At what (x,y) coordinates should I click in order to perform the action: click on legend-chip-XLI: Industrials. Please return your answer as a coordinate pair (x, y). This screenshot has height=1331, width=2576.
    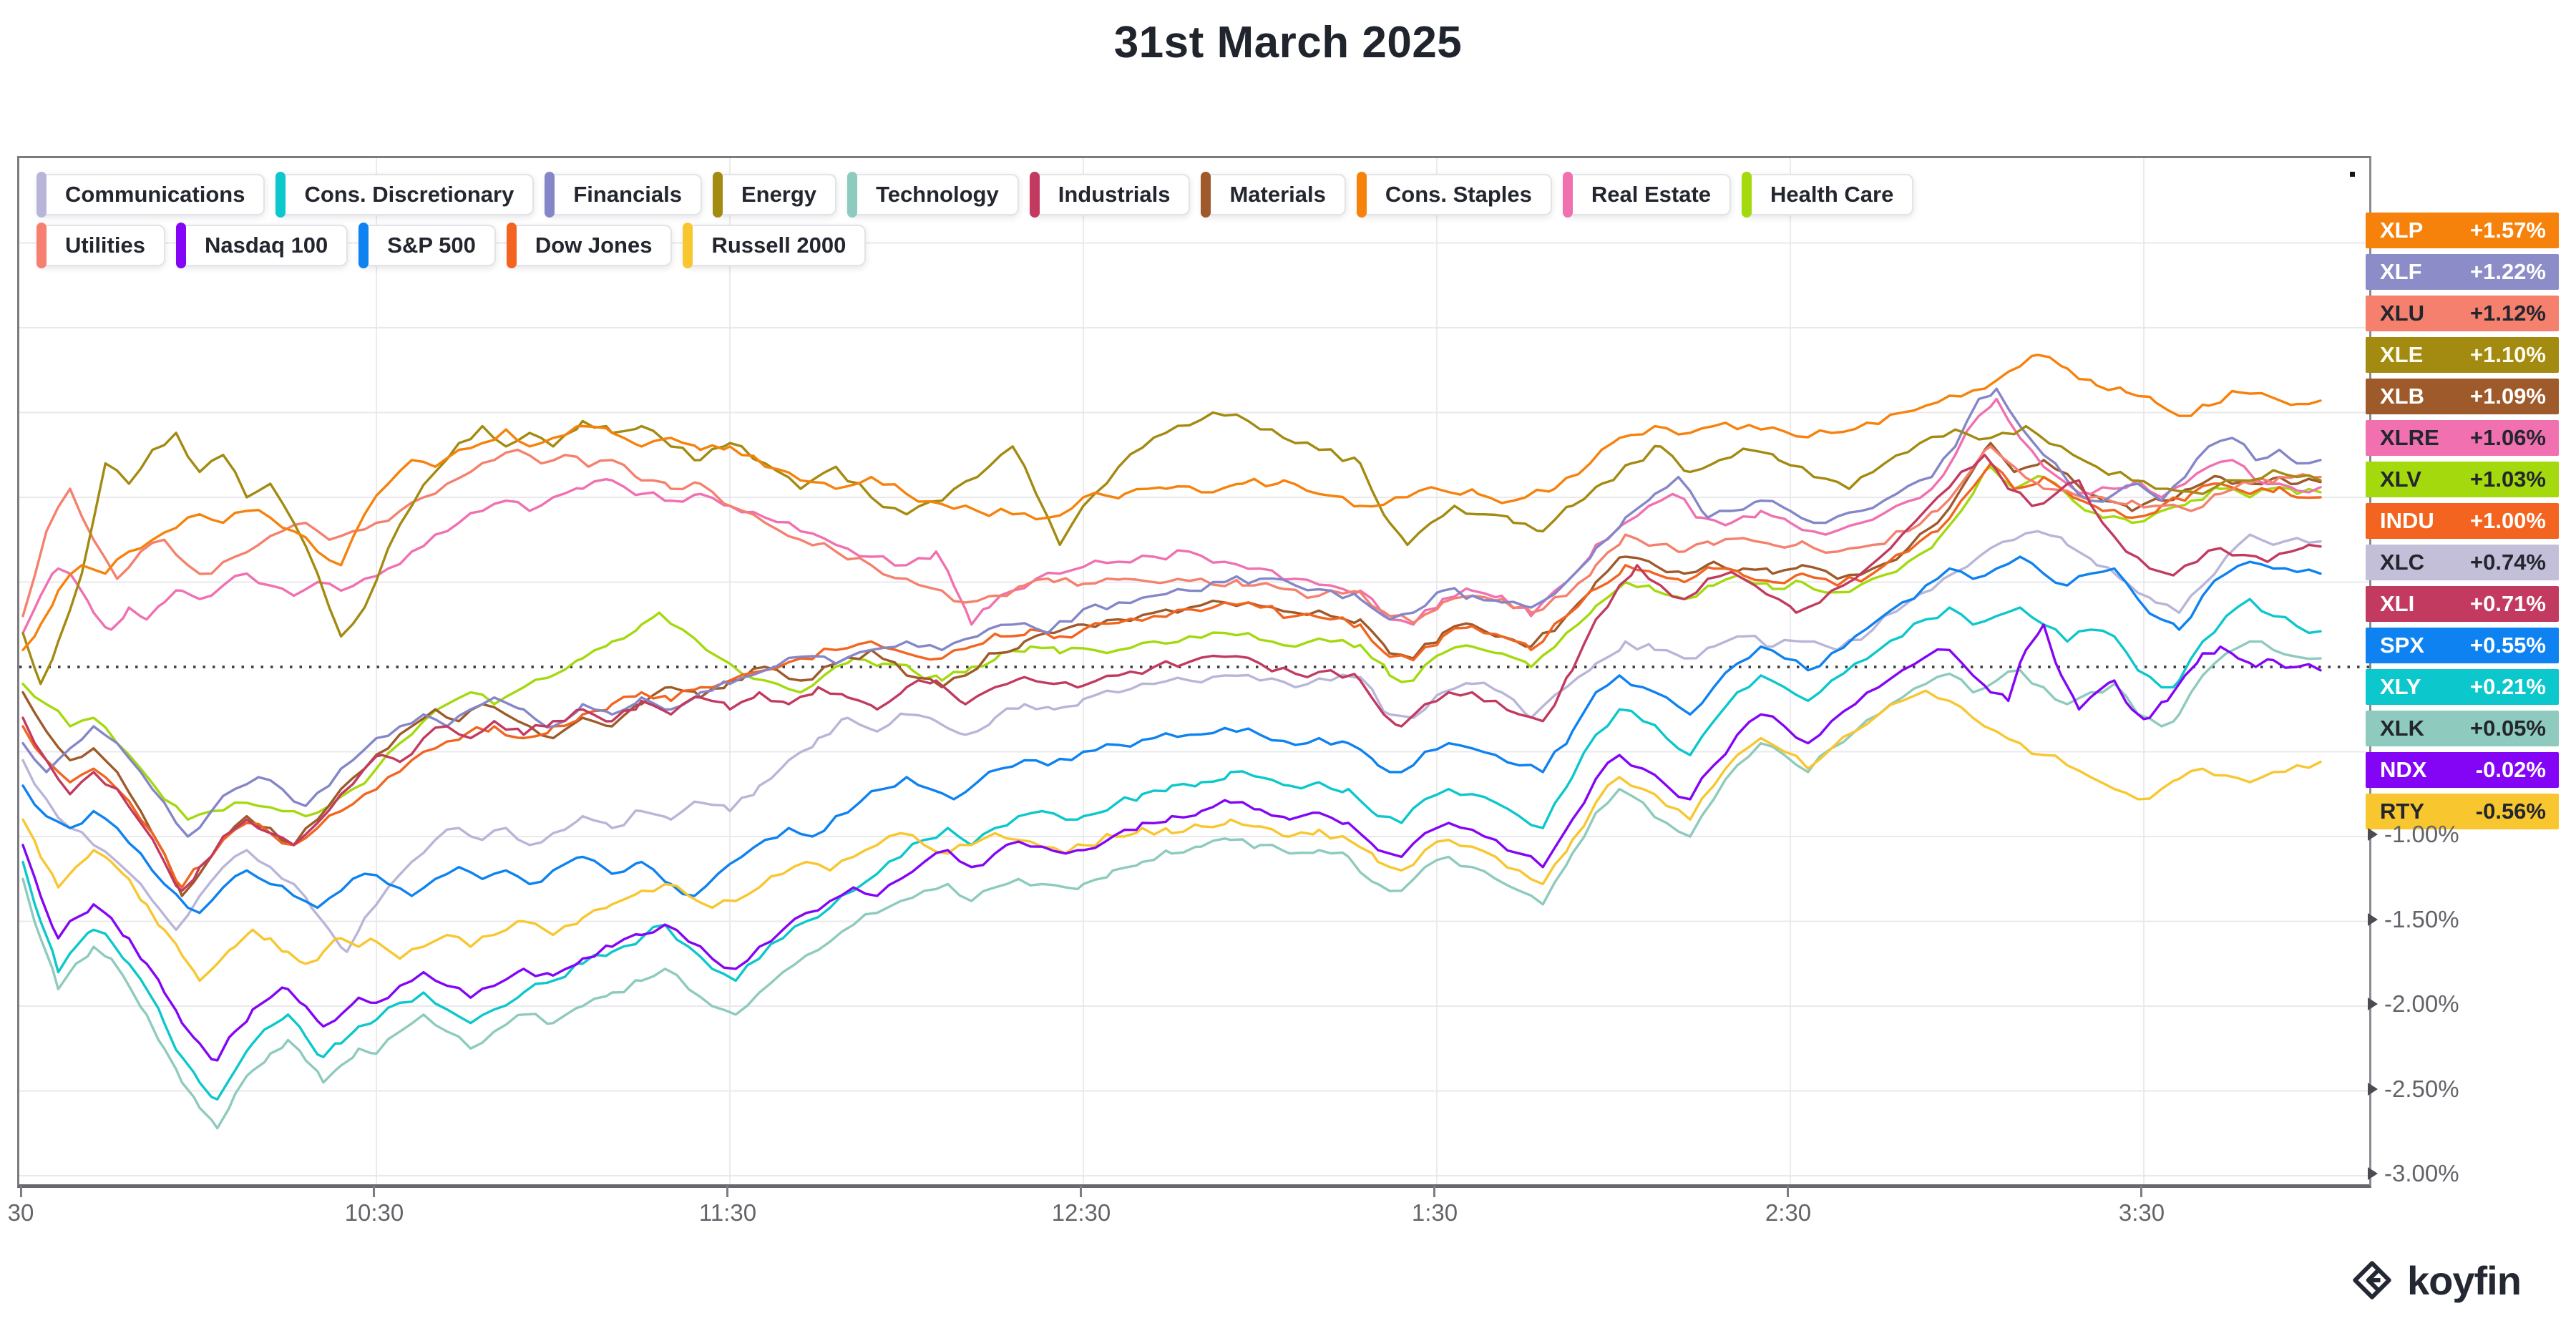
    Looking at the image, I should click on (1110, 195).